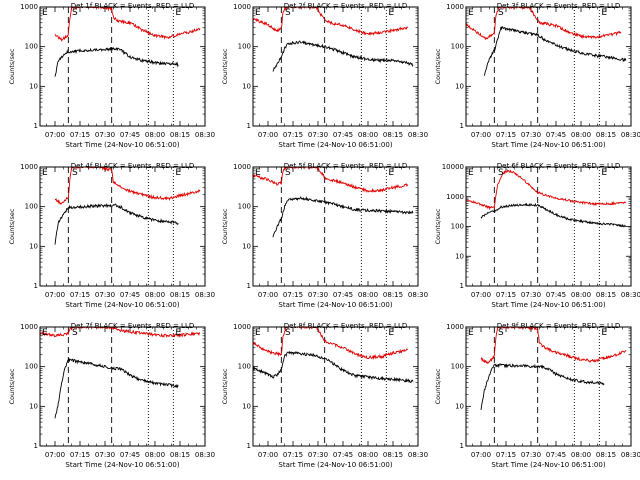  Describe the element at coordinates (345, 326) in the screenshot. I see `panel-title: Det 8f BLACK = Events, RED = LLD` at that location.